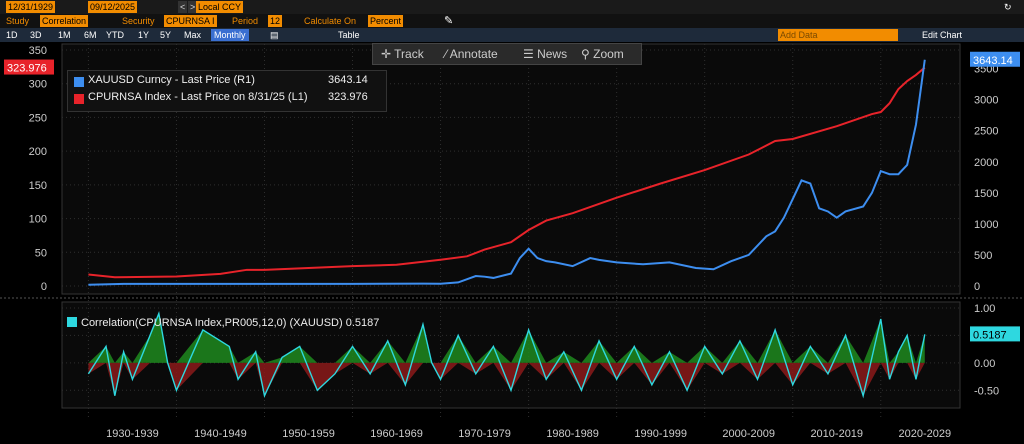  What do you see at coordinates (362, 323) in the screenshot?
I see `correlation-series-value: 0.5187` at bounding box center [362, 323].